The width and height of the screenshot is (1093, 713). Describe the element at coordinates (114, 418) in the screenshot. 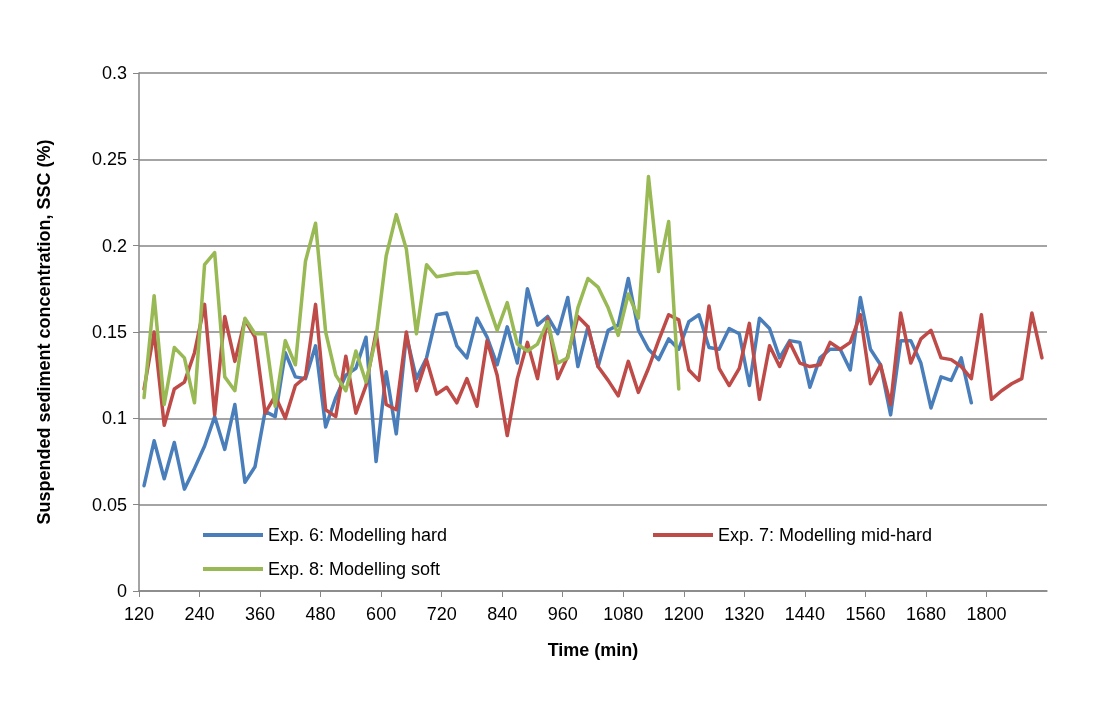

I see `y-tick-label: 0.1` at that location.